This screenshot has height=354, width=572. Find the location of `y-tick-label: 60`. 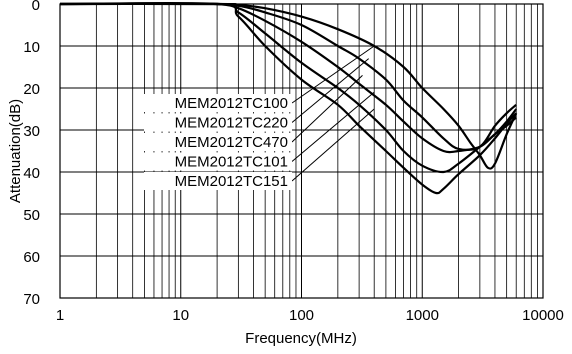

y-tick-label: 60 is located at coordinates (31, 257).